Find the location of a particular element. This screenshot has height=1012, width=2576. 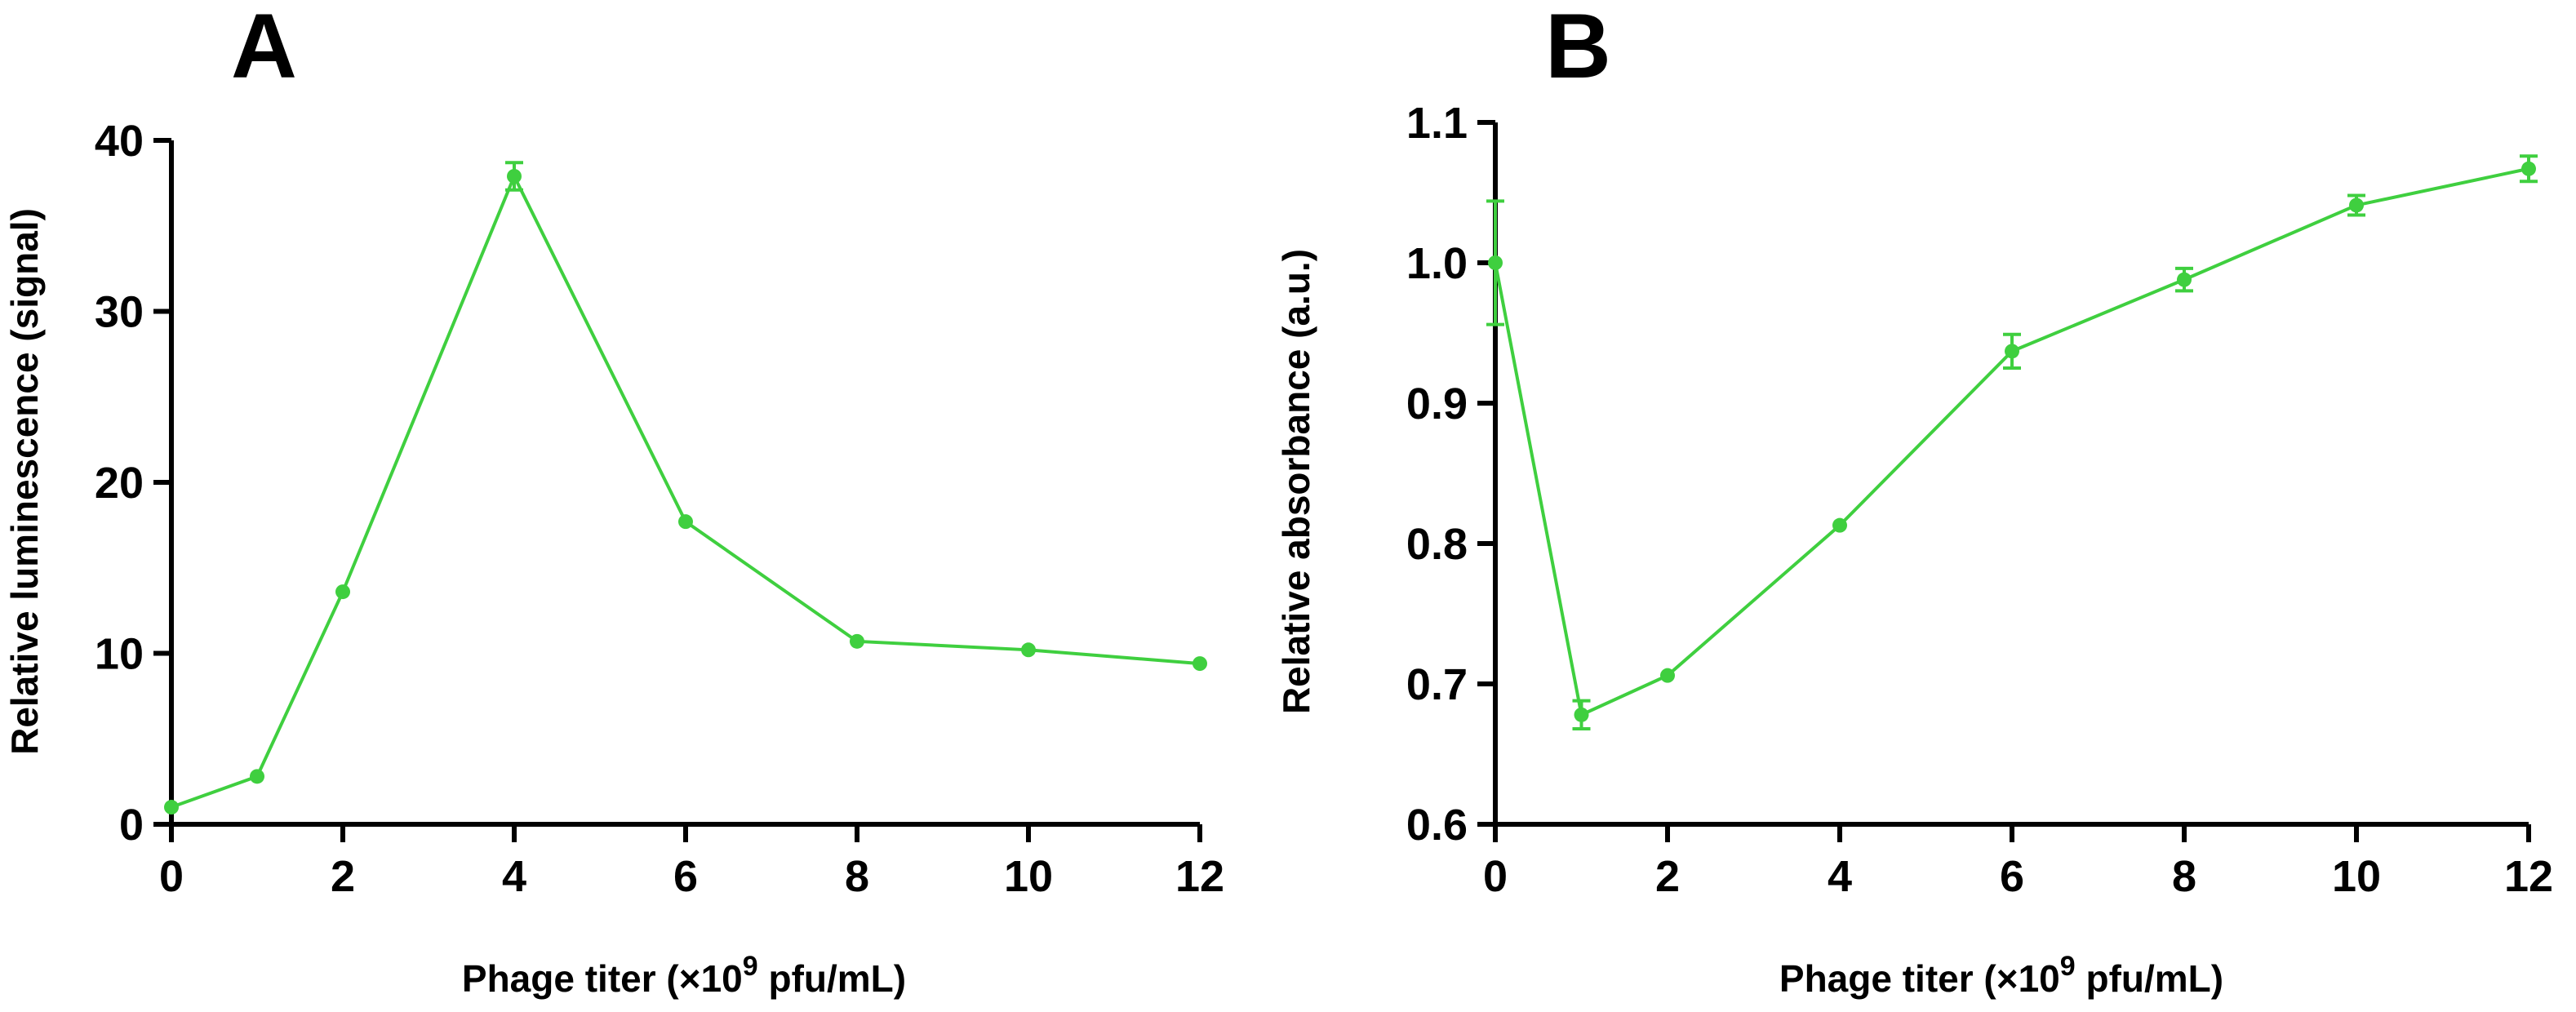

panel-b-x-tick-label: 6 is located at coordinates (2012, 876).